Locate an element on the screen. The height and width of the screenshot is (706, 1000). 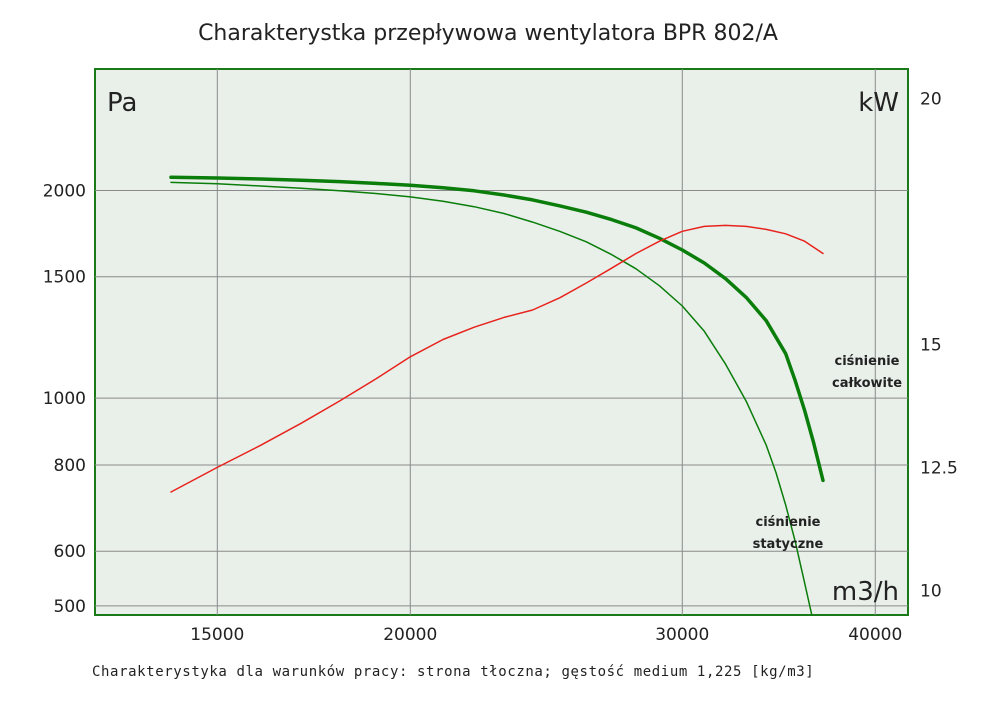
y-left-tick-label: 2000 is located at coordinates (64, 191).